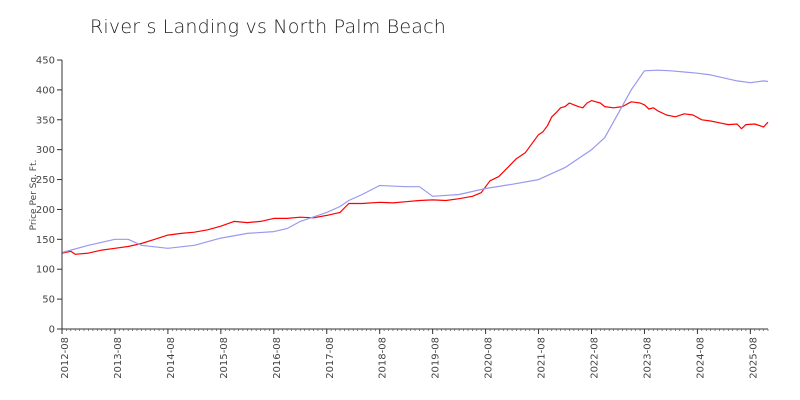  Describe the element at coordinates (49, 196) in the screenshot. I see `y-axis: 0 50 100 150 200 250 300 350 400 450` at that location.